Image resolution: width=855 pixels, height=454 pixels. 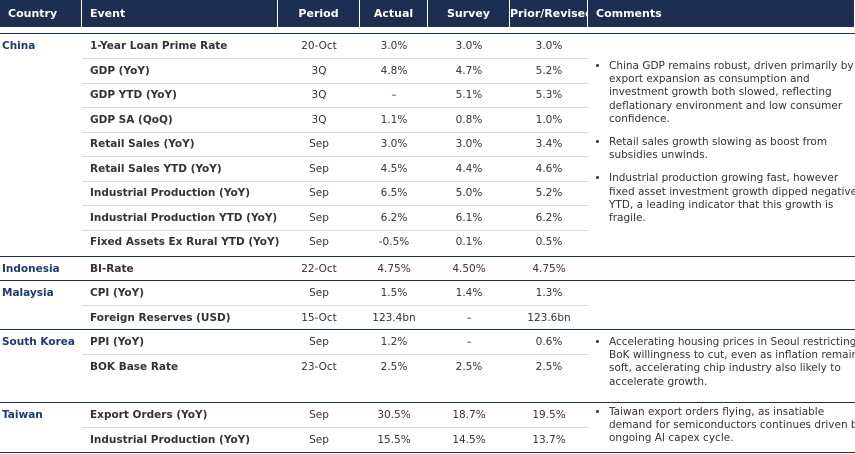 What do you see at coordinates (549, 415) in the screenshot?
I see `value-cell: 19.5%` at bounding box center [549, 415].